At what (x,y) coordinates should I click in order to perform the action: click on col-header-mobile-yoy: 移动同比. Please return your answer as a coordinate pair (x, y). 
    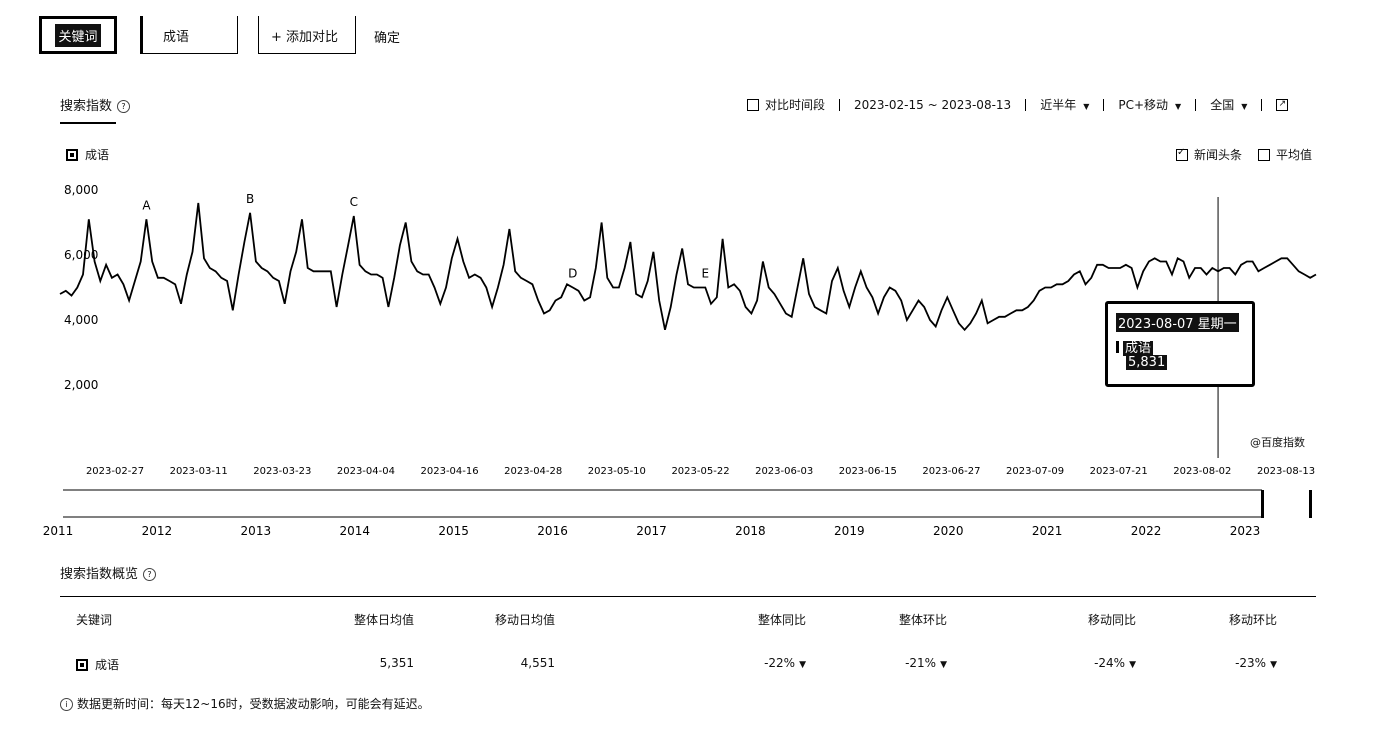
    Looking at the image, I should click on (1111, 620).